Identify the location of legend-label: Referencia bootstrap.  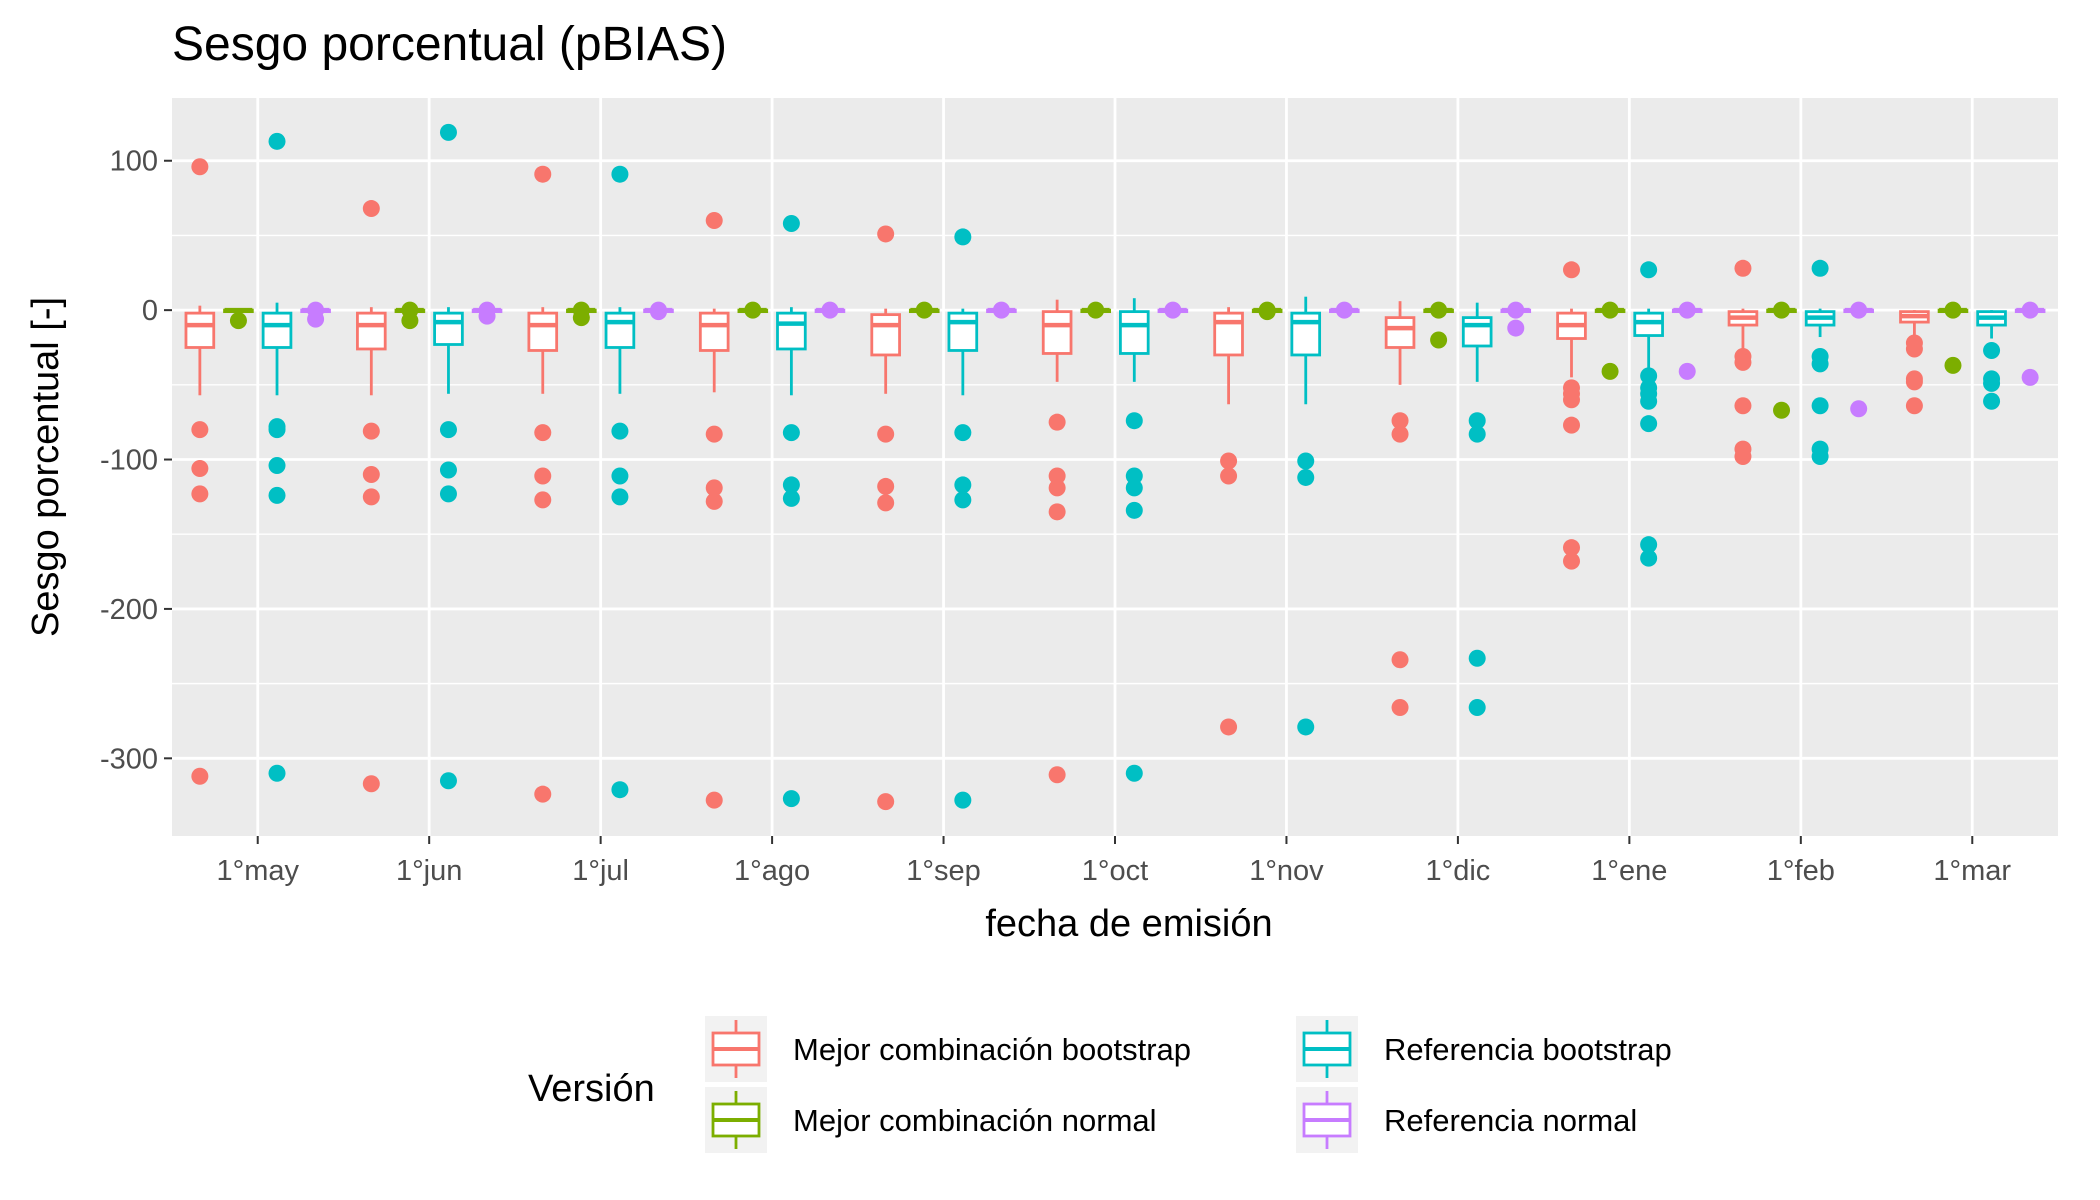
(1528, 1049).